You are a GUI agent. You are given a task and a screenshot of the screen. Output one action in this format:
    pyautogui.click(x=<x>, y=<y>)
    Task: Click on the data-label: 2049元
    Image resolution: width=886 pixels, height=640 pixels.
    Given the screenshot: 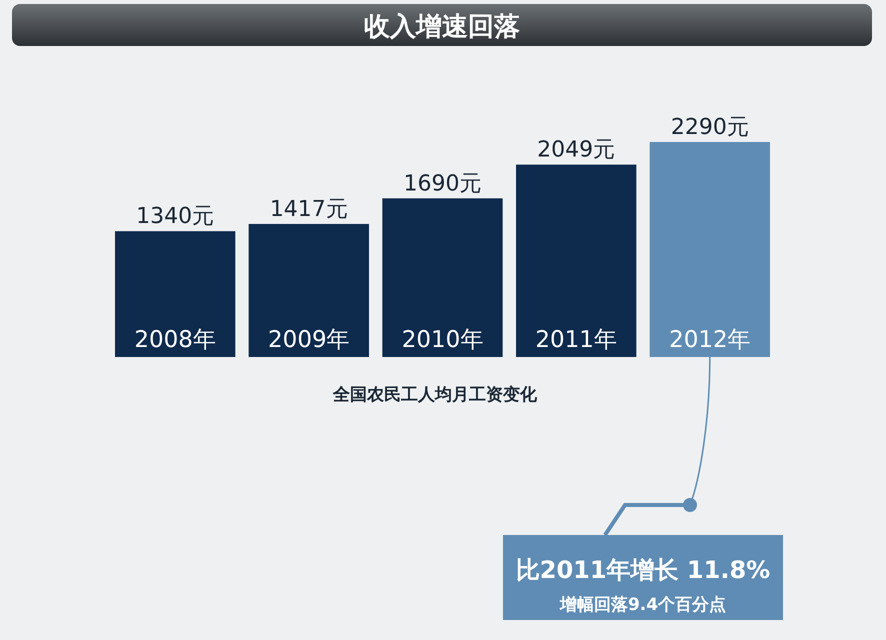 What is the action you would take?
    pyautogui.click(x=576, y=150)
    